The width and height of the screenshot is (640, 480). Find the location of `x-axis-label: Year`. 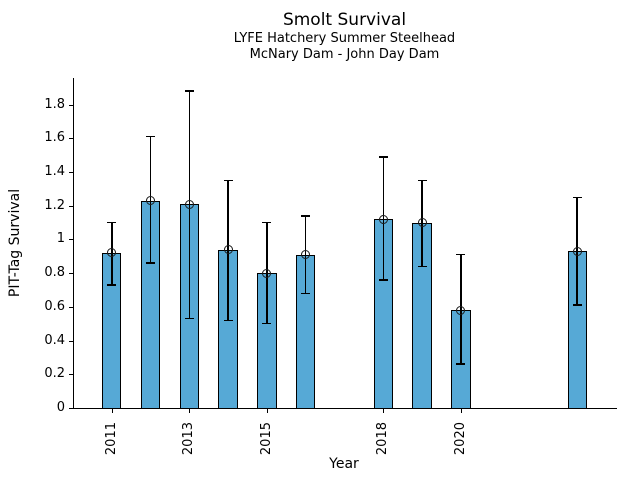

x-axis-label: Year is located at coordinates (344, 464).